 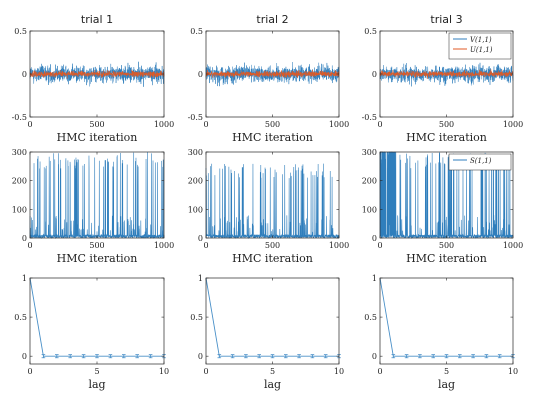 What do you see at coordinates (272, 19) in the screenshot?
I see `panel-title: trial 2` at bounding box center [272, 19].